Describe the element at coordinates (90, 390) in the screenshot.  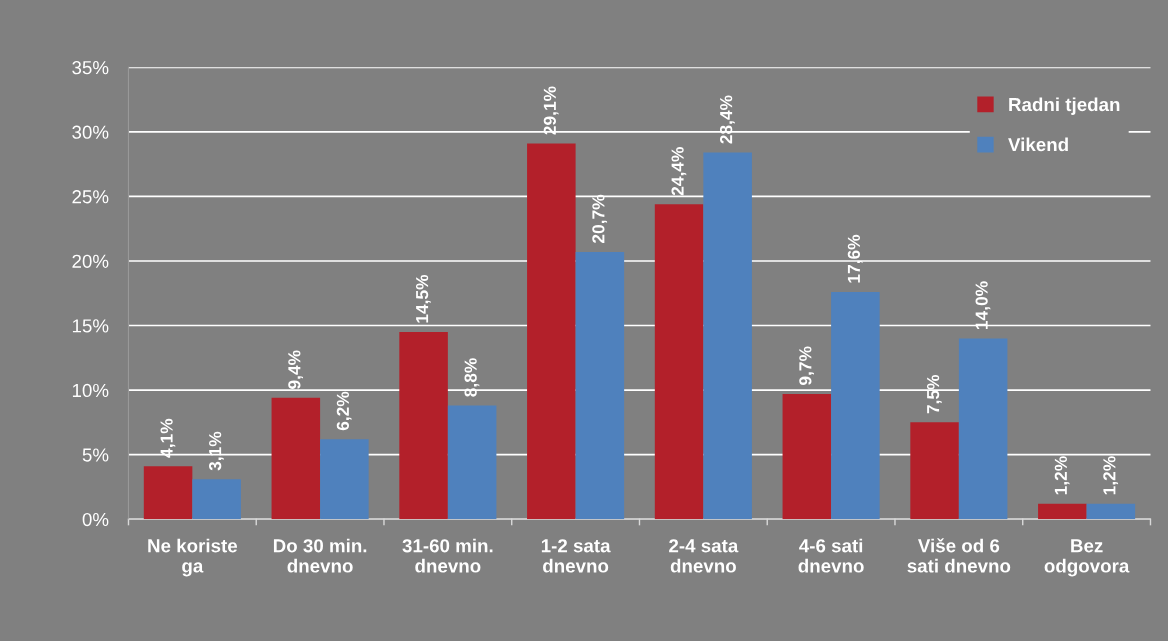
I see `y-tick-label: 10%` at that location.